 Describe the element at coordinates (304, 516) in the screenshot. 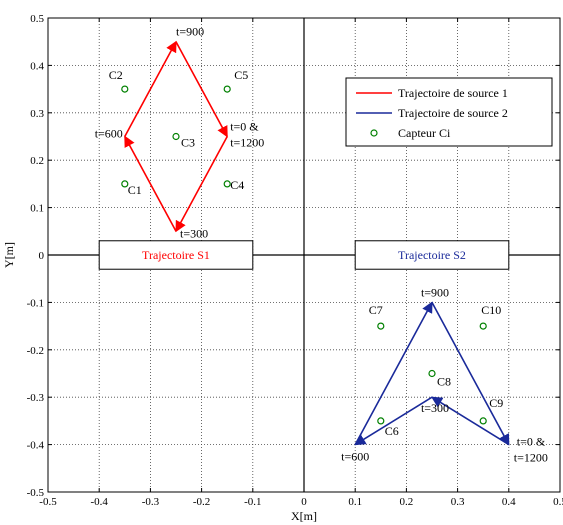

I see `x-axis-label: X[m]` at that location.